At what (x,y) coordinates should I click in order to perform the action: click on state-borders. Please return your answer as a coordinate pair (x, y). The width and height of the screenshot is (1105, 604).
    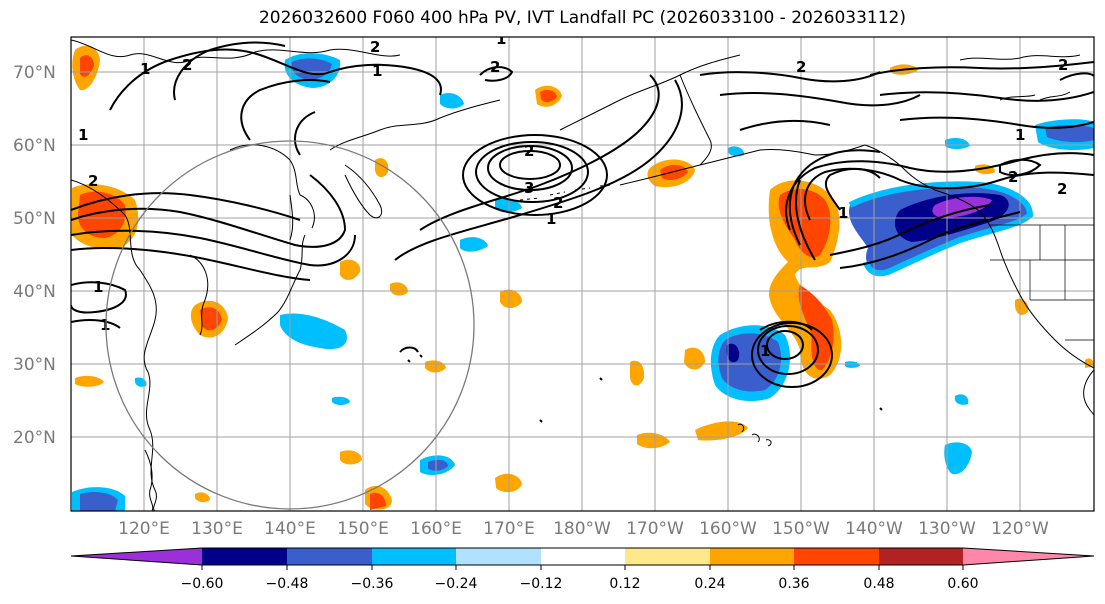
    Looking at the image, I should click on (1042, 282).